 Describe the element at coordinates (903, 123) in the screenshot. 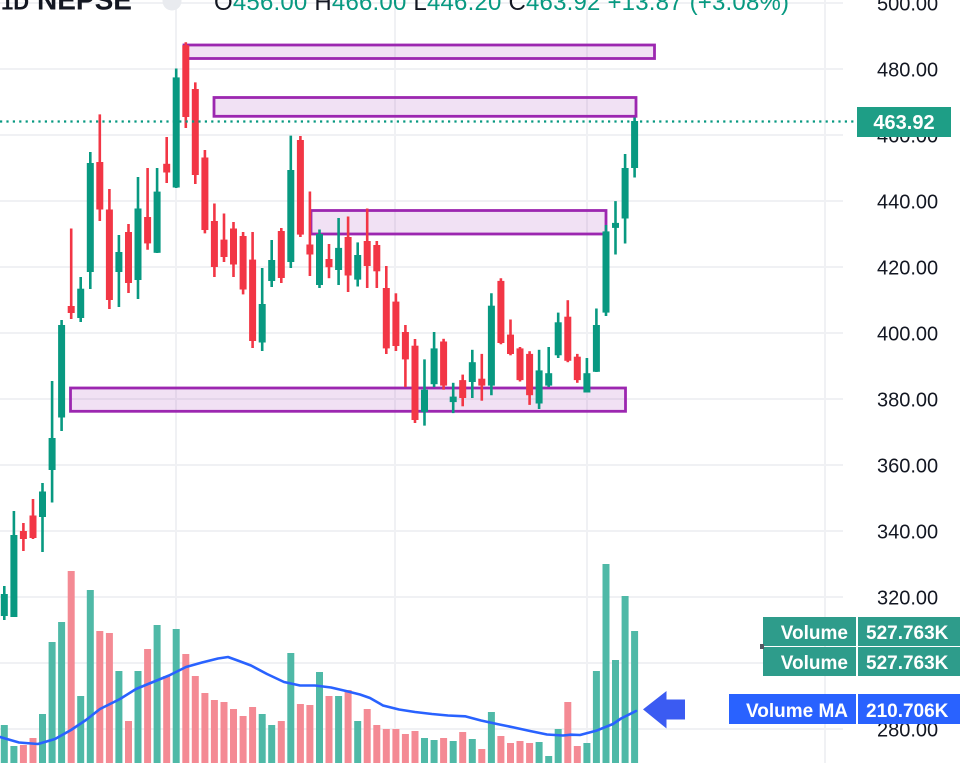

I see `svg-text: 463.92` at that location.